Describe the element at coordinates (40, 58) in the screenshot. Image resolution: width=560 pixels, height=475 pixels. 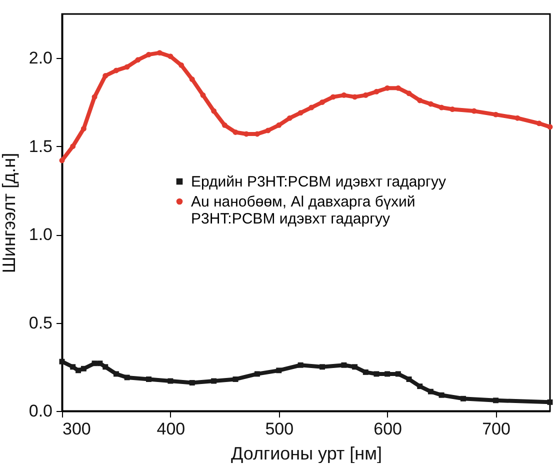
I see `y-tick-label: 2.0` at that location.